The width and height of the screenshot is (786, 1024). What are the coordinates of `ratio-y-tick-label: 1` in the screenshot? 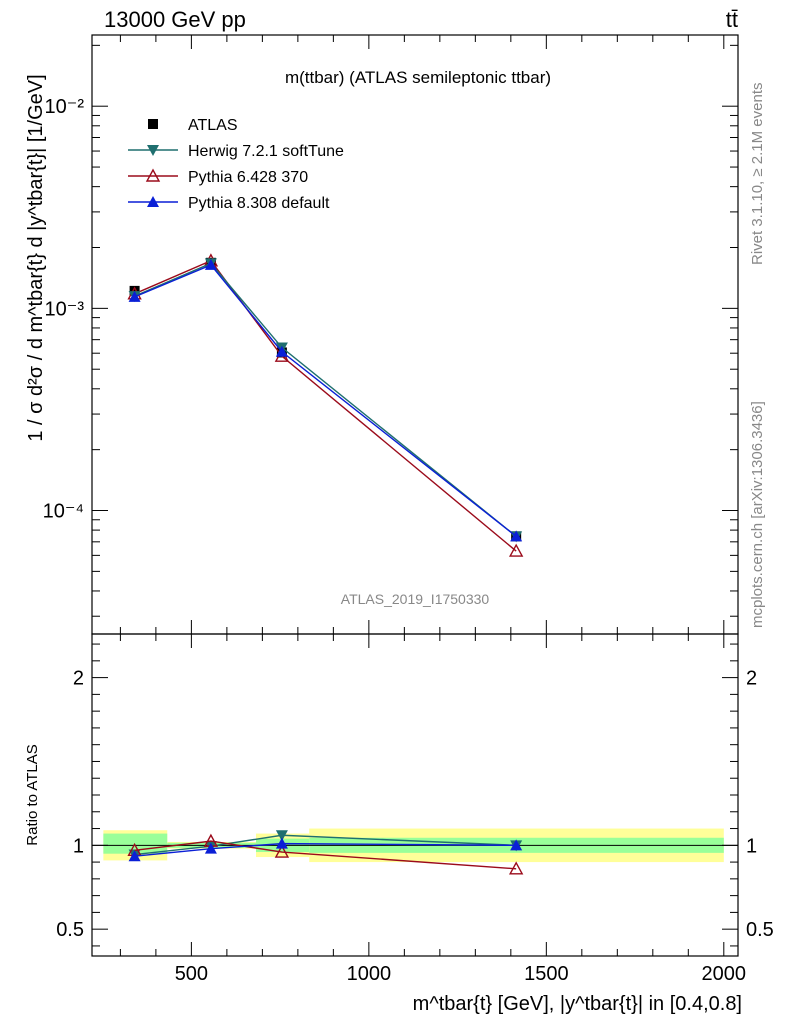 It's located at (78, 846).